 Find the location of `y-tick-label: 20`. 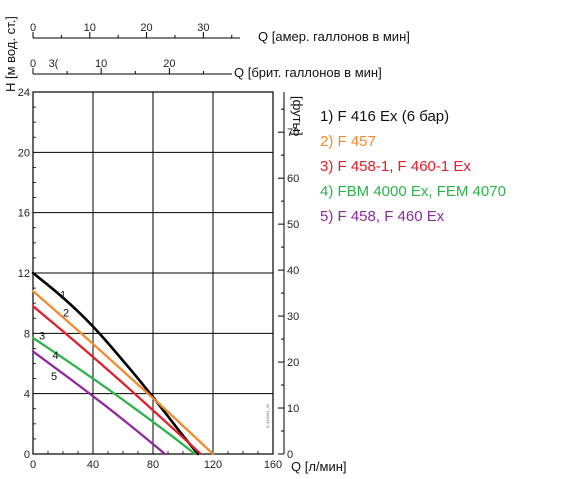

y-tick-label: 20 is located at coordinates (24, 153).